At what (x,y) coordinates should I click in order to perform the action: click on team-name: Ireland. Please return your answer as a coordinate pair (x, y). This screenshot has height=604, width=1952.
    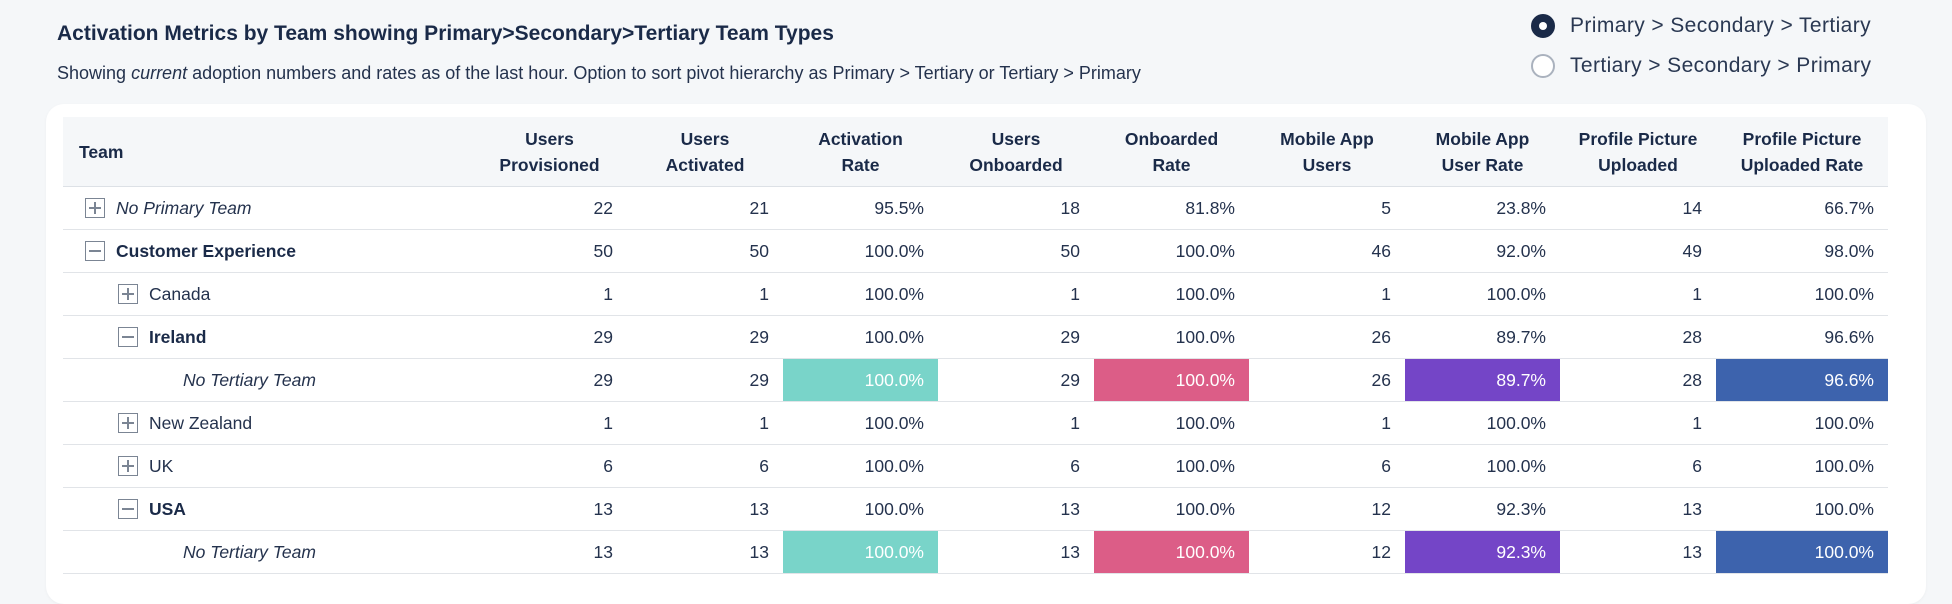
    Looking at the image, I should click on (178, 336).